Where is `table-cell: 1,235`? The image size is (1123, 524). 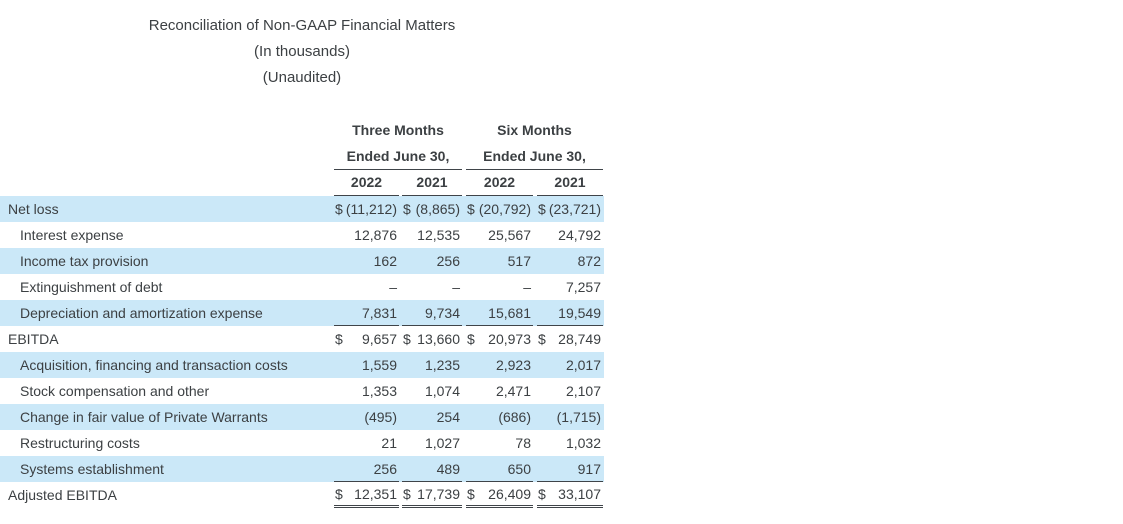 table-cell: 1,235 is located at coordinates (432, 365).